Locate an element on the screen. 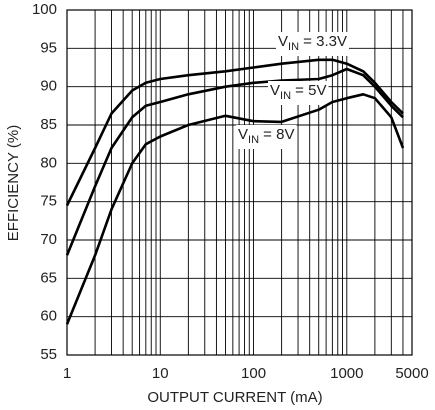 The height and width of the screenshot is (410, 435). series-label: VIN = 3.3V is located at coordinates (312, 43).